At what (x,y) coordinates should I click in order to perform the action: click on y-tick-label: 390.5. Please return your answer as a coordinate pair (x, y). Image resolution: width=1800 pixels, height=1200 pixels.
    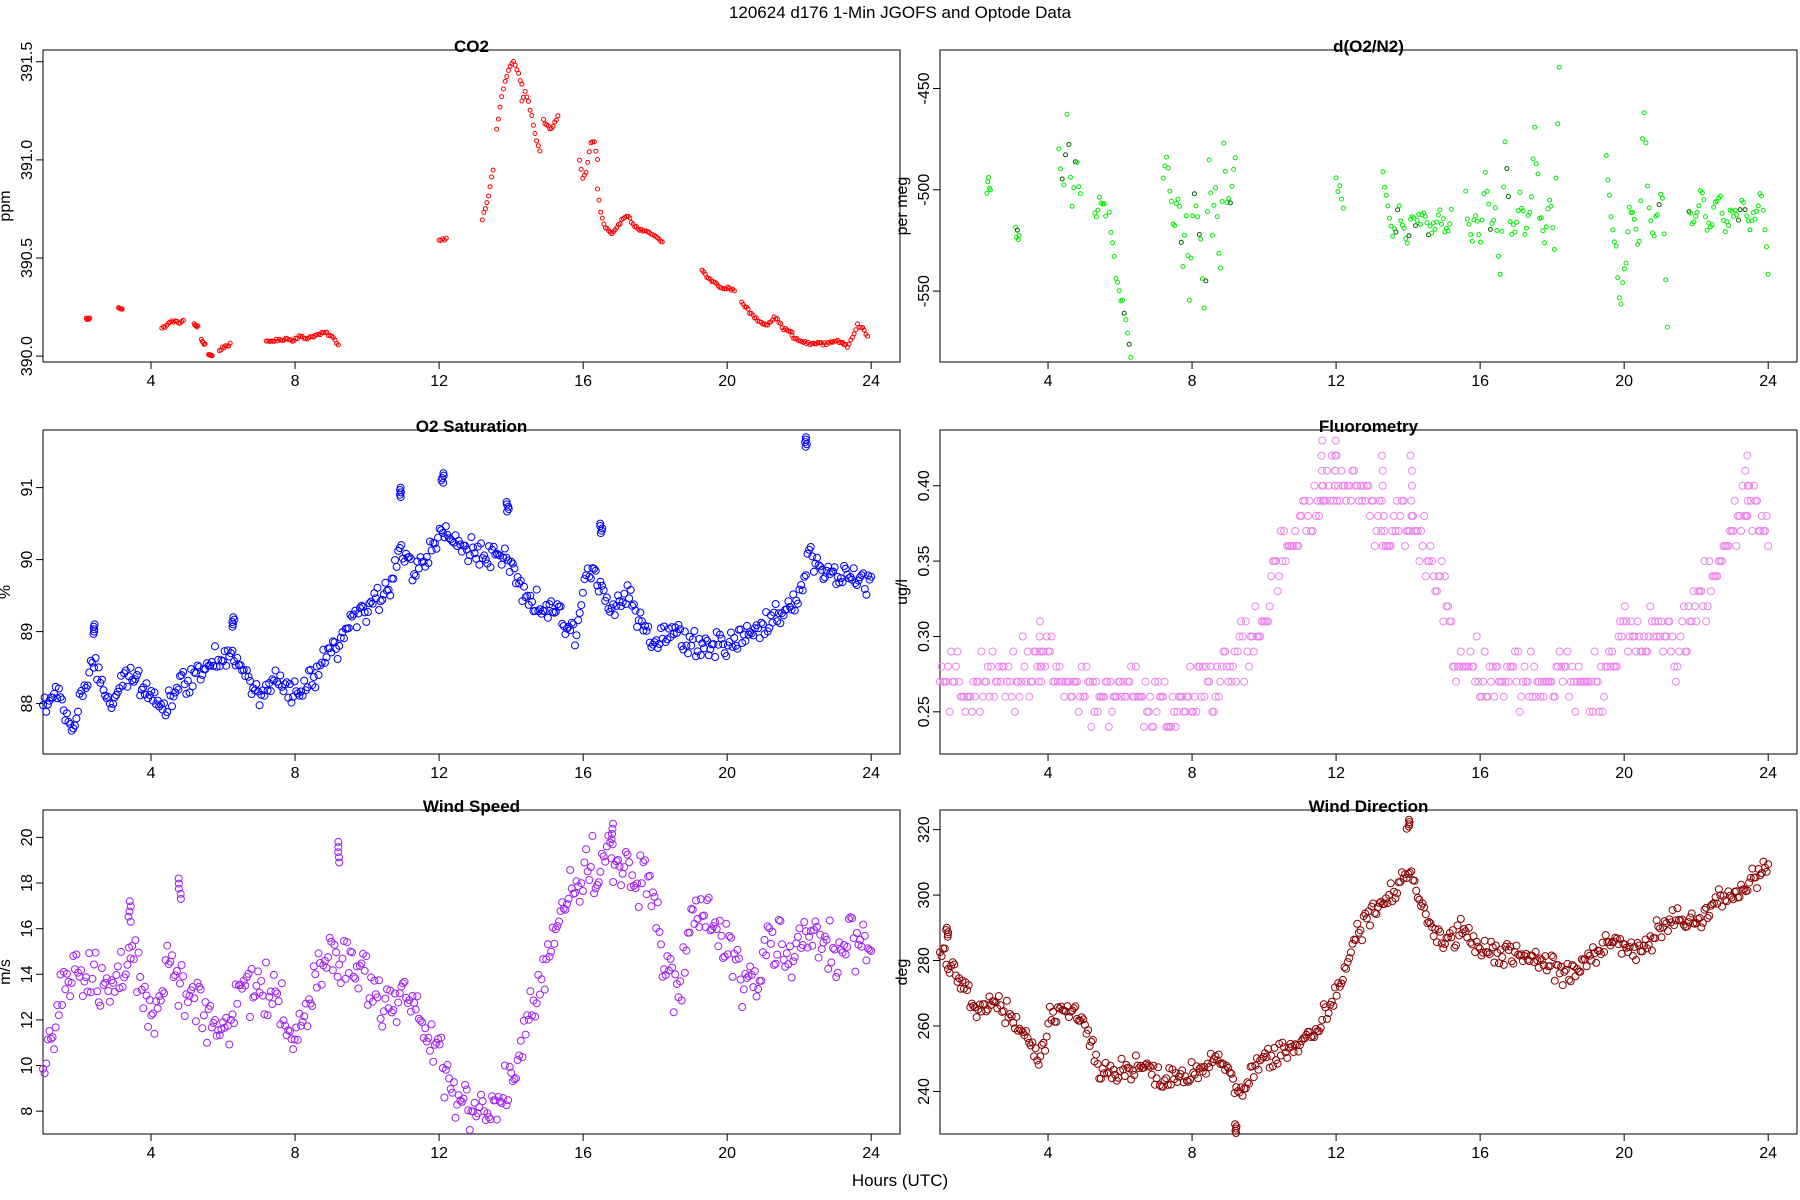
    Looking at the image, I should click on (27, 258).